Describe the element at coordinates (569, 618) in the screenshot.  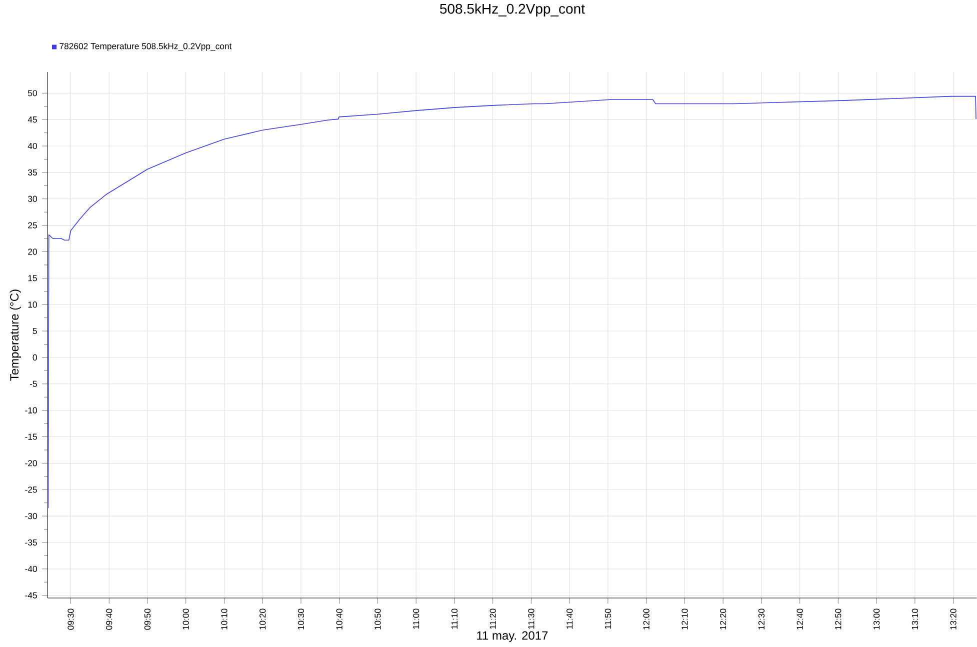
I see `x-tick-label: 11:40` at that location.